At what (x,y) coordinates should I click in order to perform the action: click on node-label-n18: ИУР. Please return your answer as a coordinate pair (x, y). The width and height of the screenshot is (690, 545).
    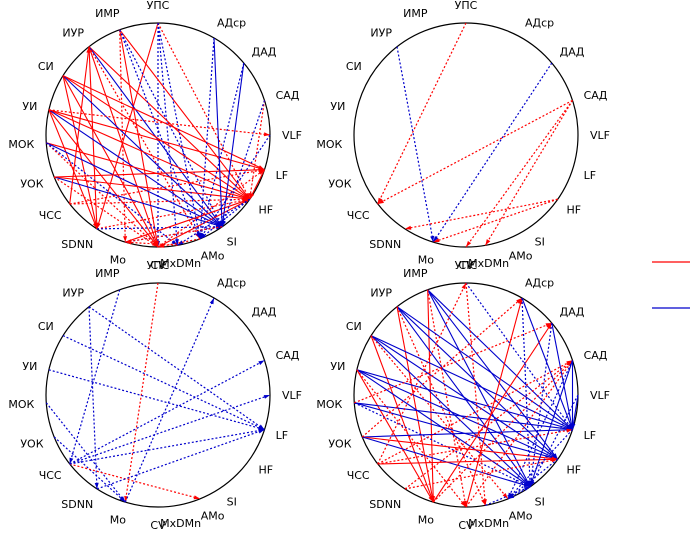
    Looking at the image, I should click on (381, 293).